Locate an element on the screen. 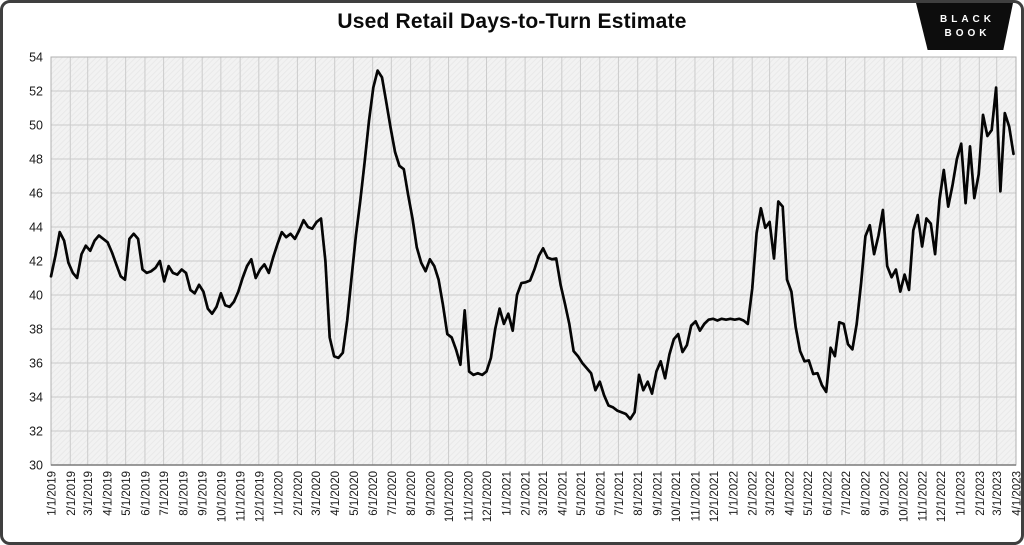 Image resolution: width=1024 pixels, height=545 pixels. x-tick-label: 4/1/2019 is located at coordinates (108, 493).